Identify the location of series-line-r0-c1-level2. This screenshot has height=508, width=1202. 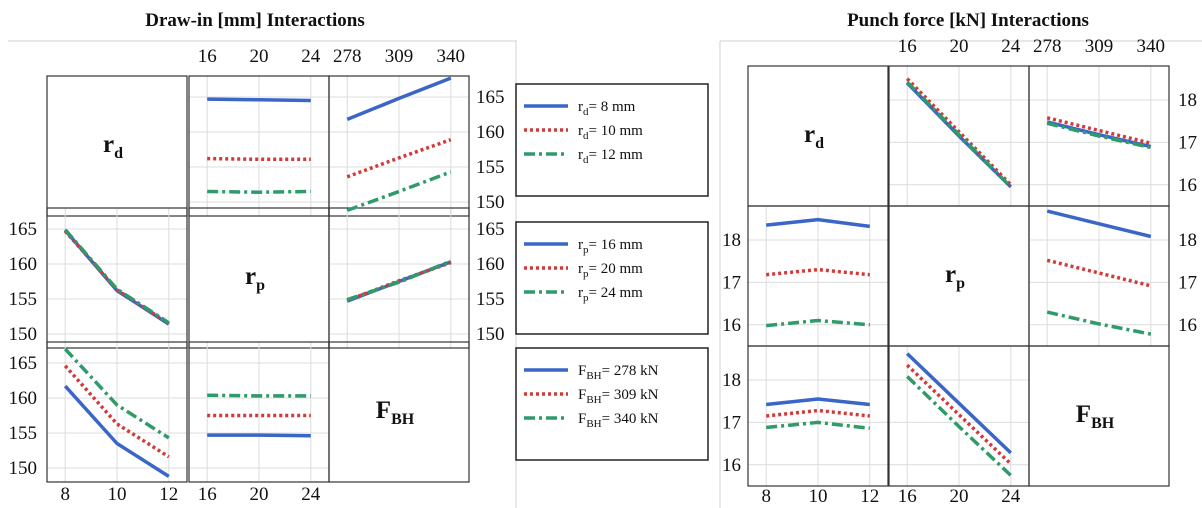
(959, 134).